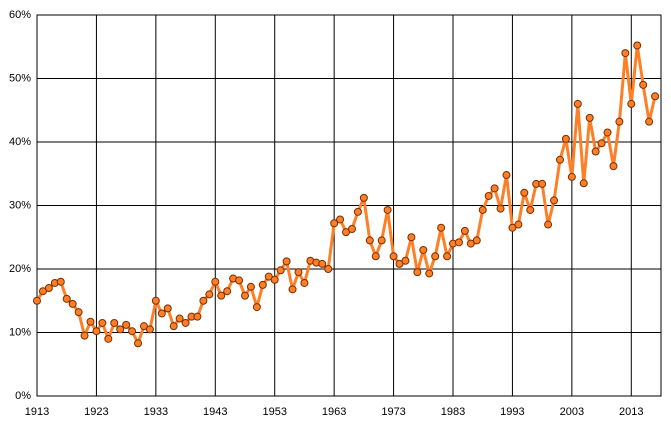 Image resolution: width=671 pixels, height=431 pixels. Describe the element at coordinates (20, 332) in the screenshot. I see `y-tick-label: 10%` at that location.